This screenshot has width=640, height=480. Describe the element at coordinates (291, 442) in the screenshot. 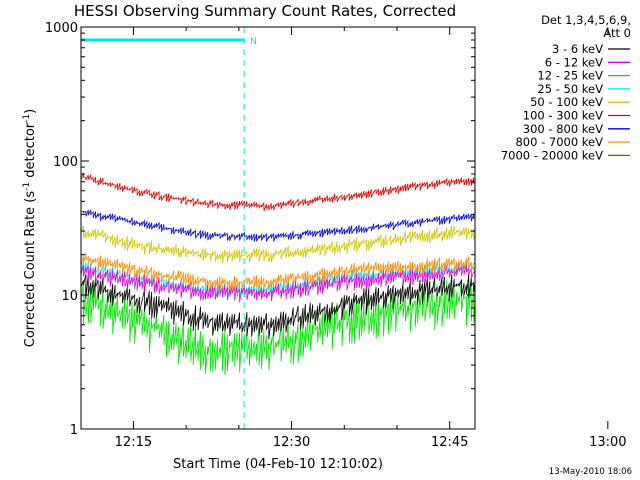

I see `x-tick-label-12:30: 12:30` at that location.